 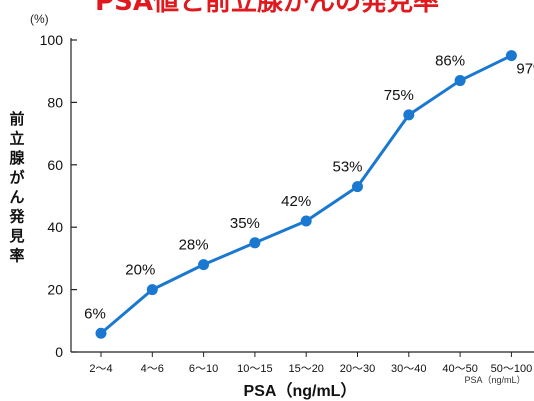 What do you see at coordinates (16, 236) in the screenshot?
I see `y-axis-label-char: 見` at bounding box center [16, 236].